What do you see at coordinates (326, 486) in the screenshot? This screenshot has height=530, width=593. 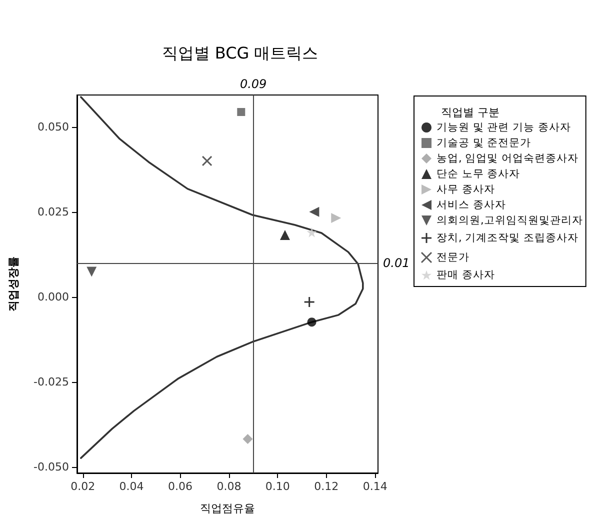 I see `x-tick-label: 0.12` at bounding box center [326, 486].